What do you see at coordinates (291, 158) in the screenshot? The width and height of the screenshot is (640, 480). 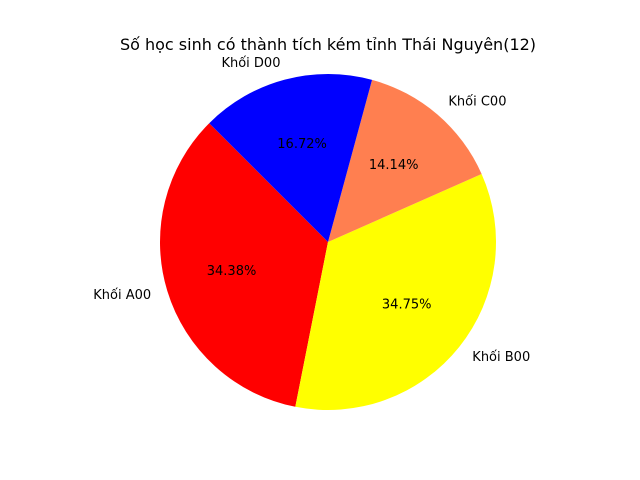 I see `pie-slice-kh-i-d00` at bounding box center [291, 158].